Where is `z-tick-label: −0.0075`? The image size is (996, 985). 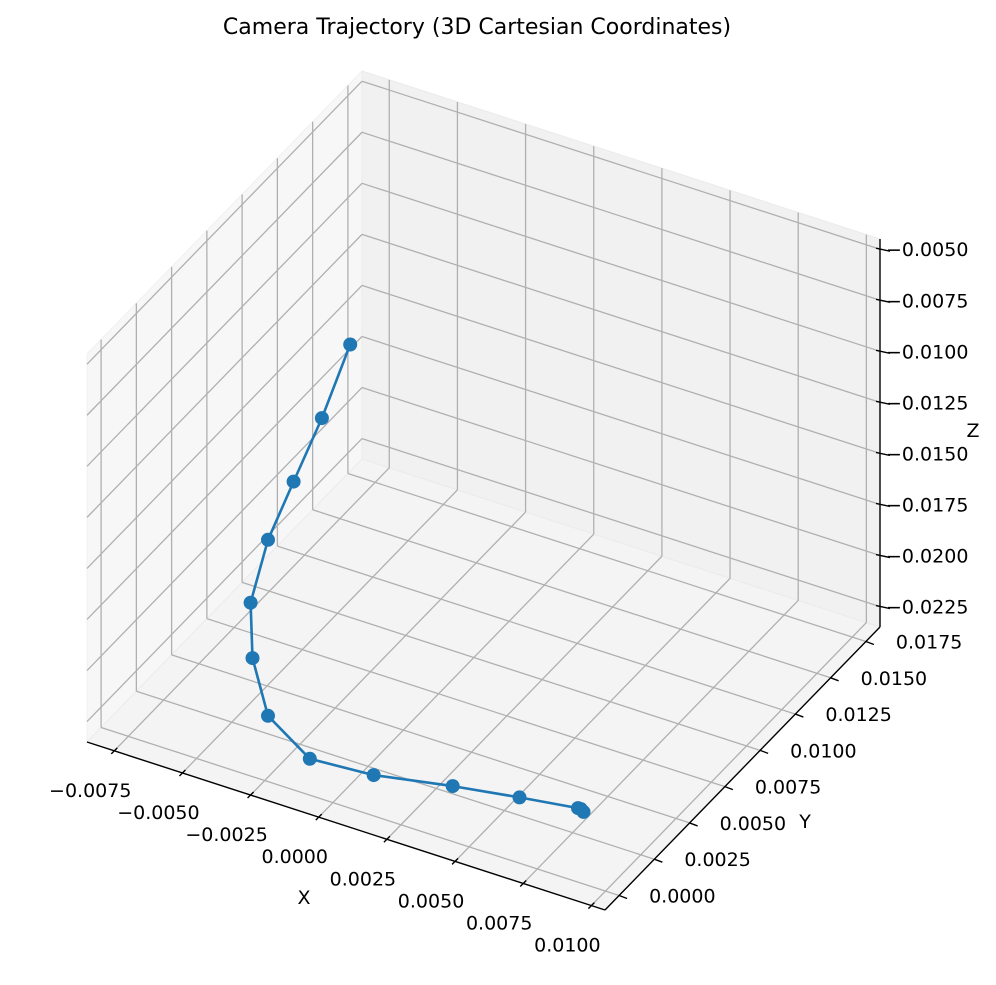
z-tick-label: −0.0075 is located at coordinates (927, 301).